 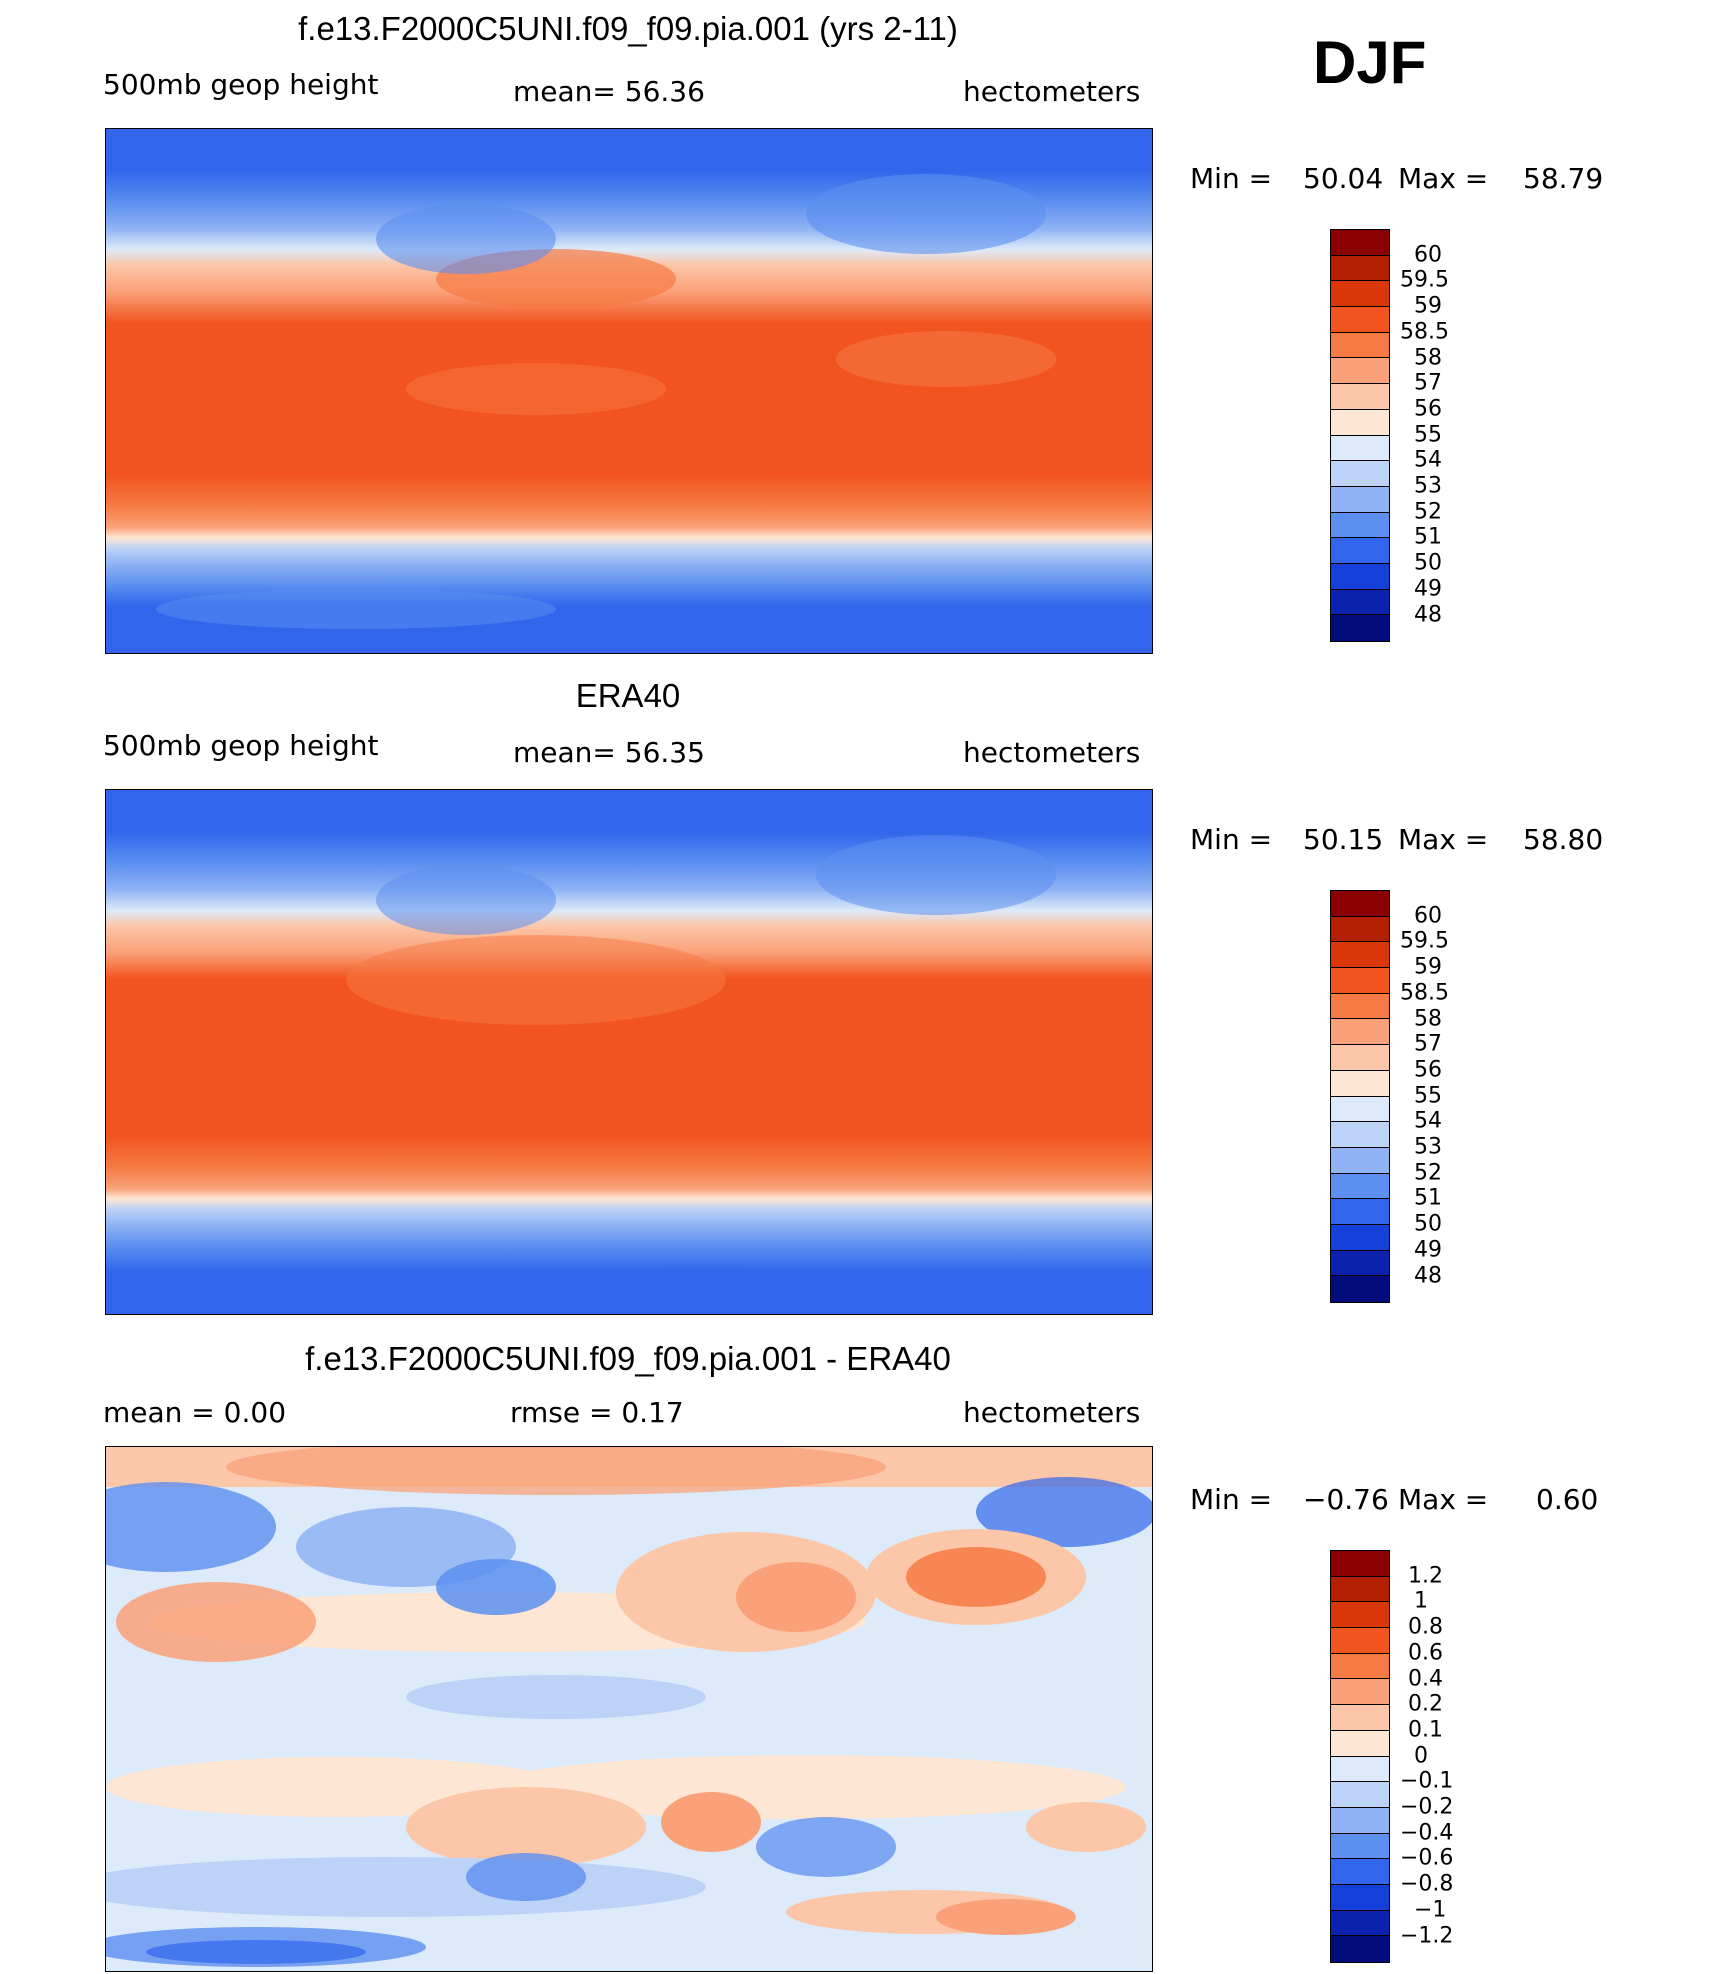 I want to click on colorbar-level-label: 49, so click(x=1428, y=589).